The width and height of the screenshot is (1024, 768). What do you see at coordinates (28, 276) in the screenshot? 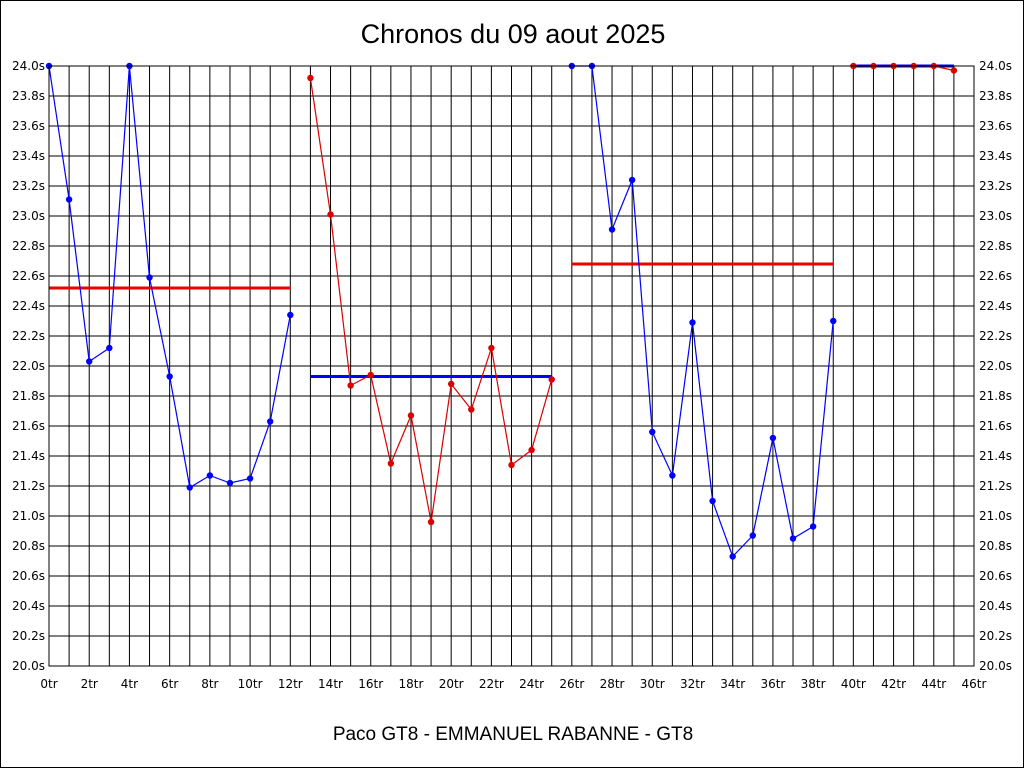
I see `y-tick-label-left: 22.6s` at bounding box center [28, 276].